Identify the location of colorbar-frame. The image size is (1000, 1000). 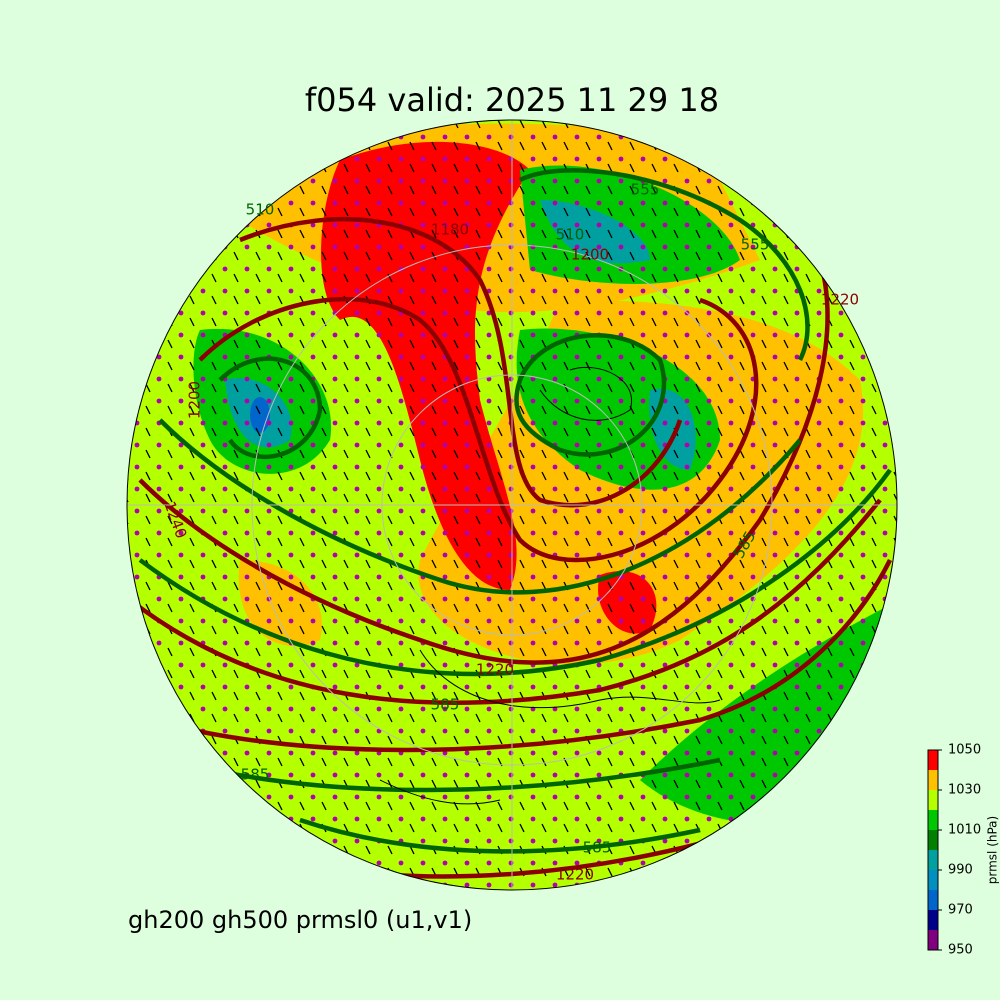
(933, 850).